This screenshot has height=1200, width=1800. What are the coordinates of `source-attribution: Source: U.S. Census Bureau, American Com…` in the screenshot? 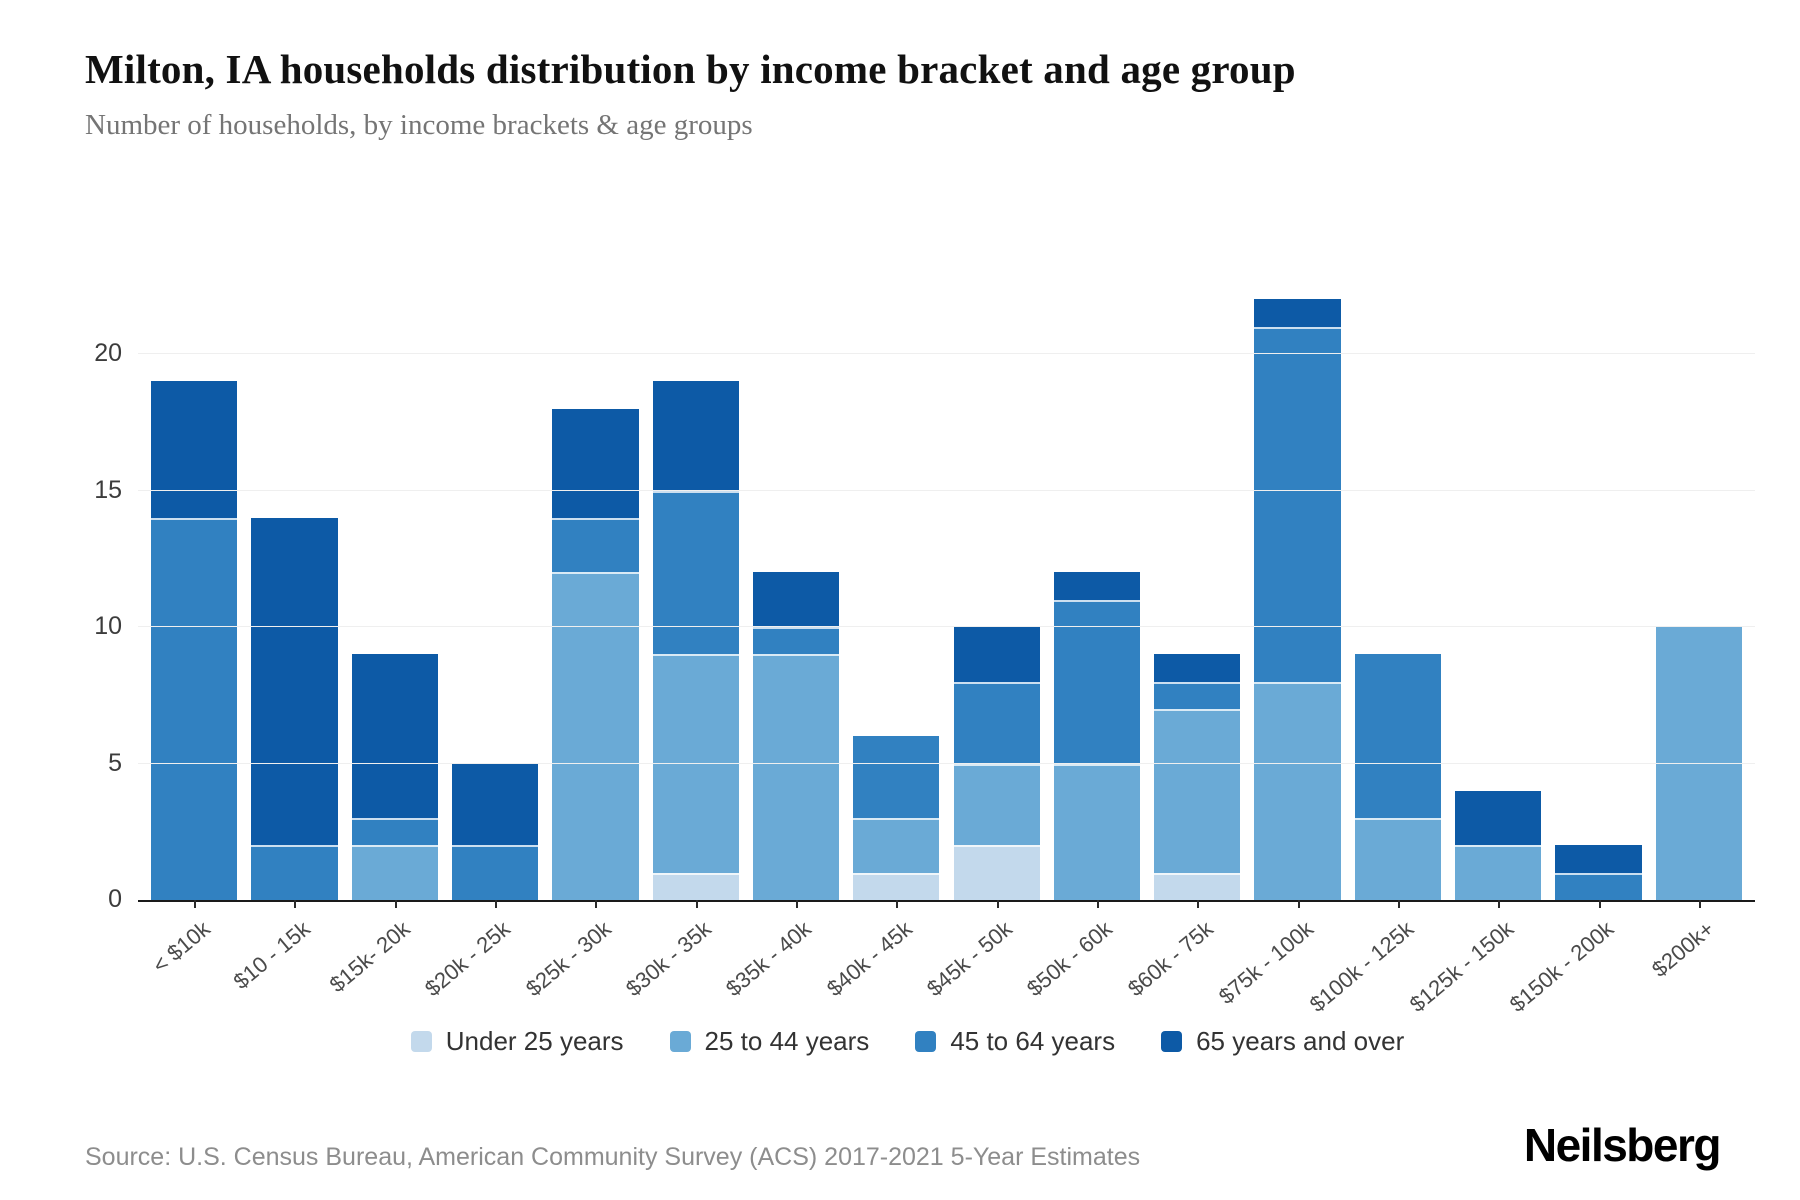 It's located at (613, 1157).